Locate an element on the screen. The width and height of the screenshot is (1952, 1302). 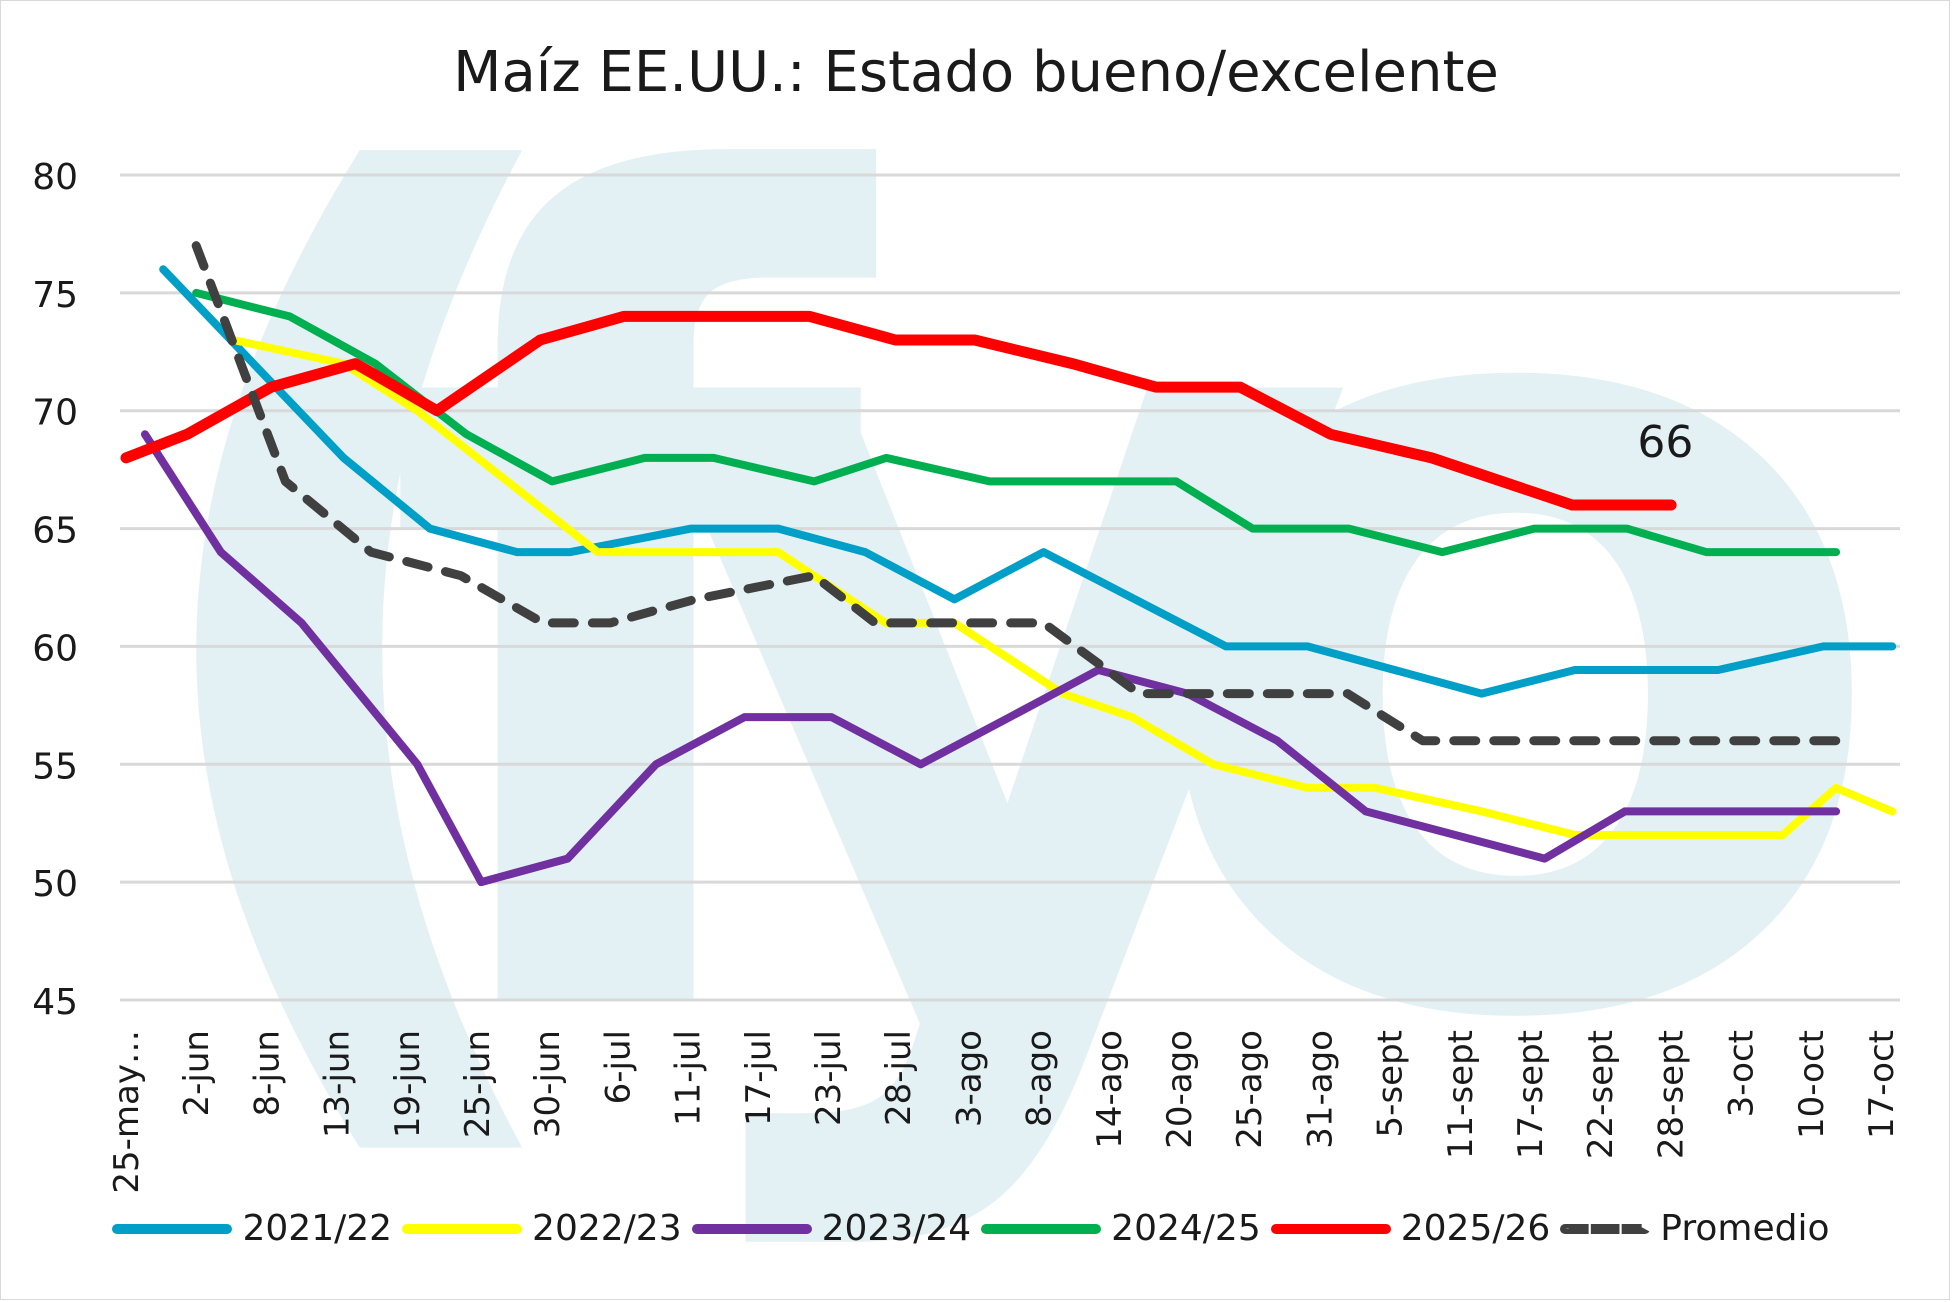
x-tick-label: 8-ago is located at coordinates (1040, 1078).